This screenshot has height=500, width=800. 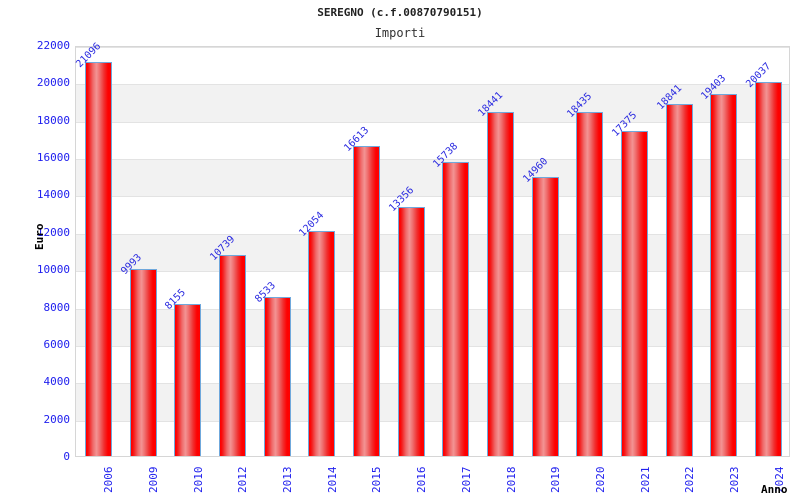 I want to click on x-tick-label: 2006, so click(x=109, y=480).